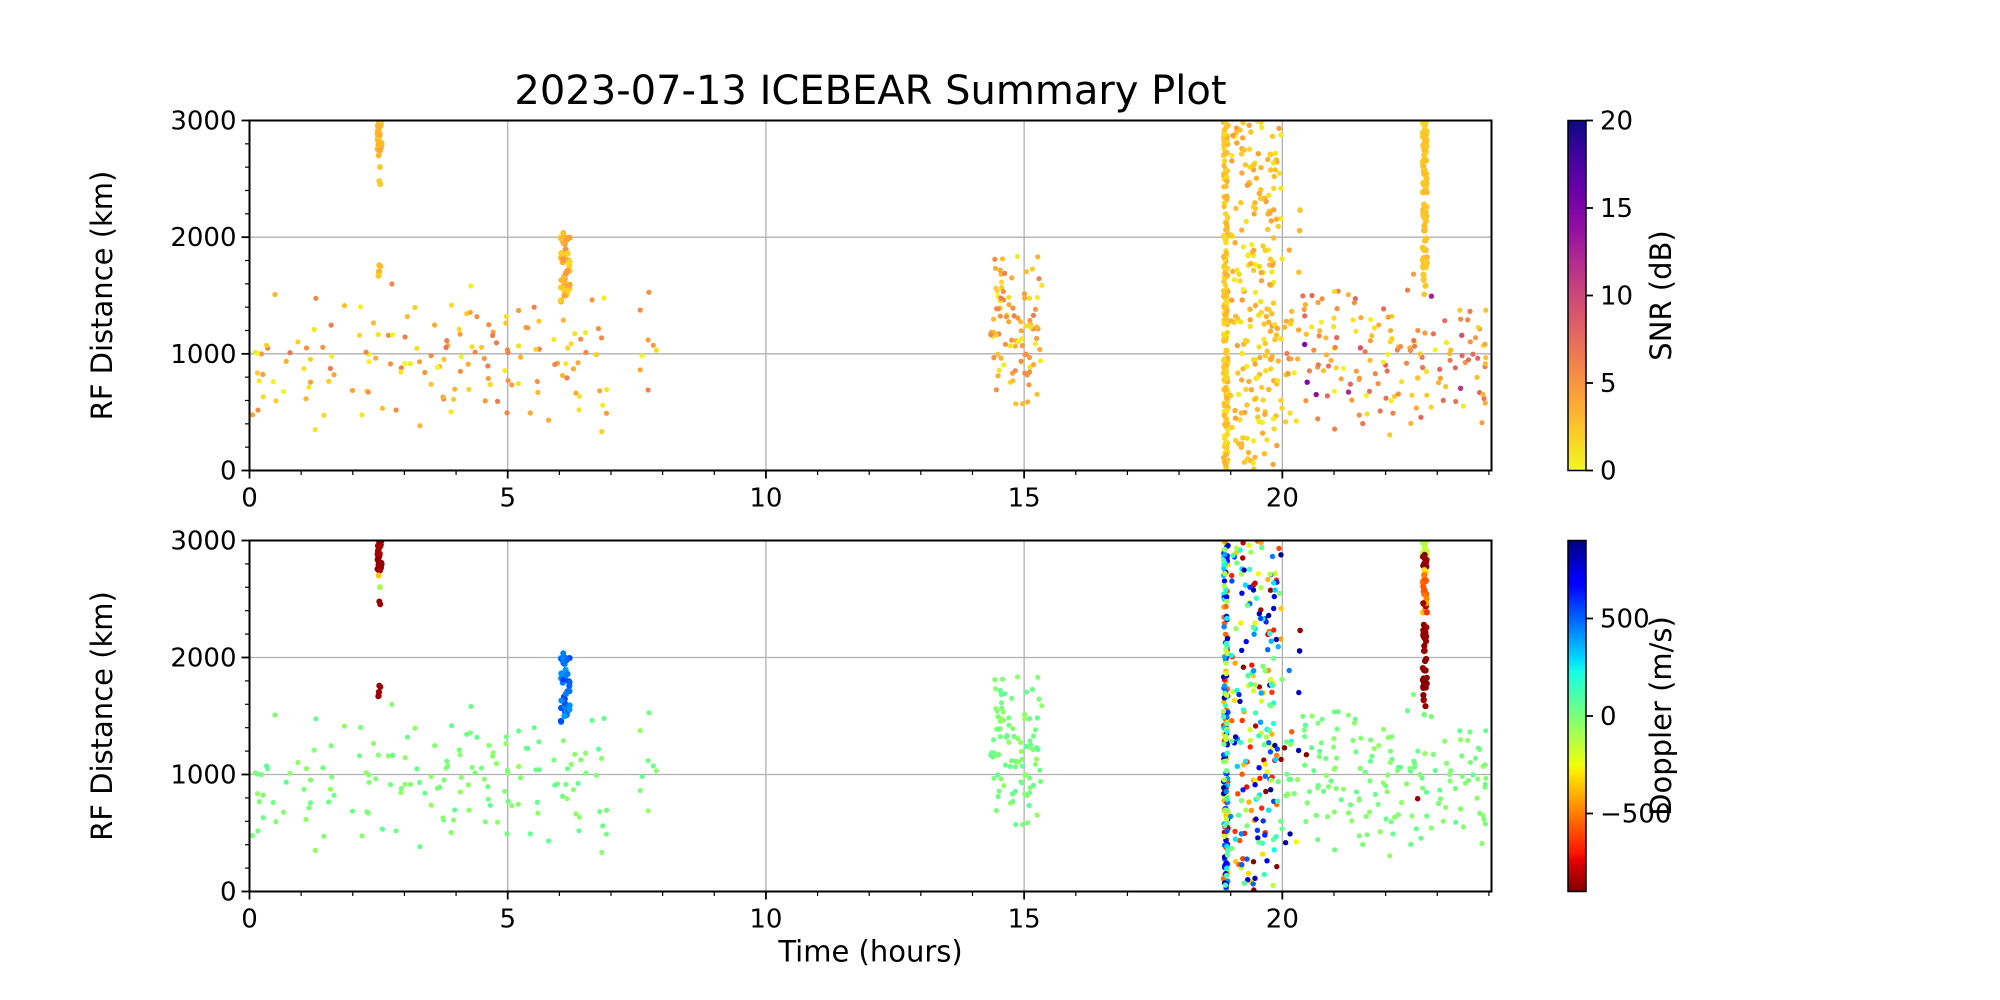 The height and width of the screenshot is (1000, 2000). What do you see at coordinates (1608, 717) in the screenshot?
I see `colorbar-tick-label: 0` at bounding box center [1608, 717].